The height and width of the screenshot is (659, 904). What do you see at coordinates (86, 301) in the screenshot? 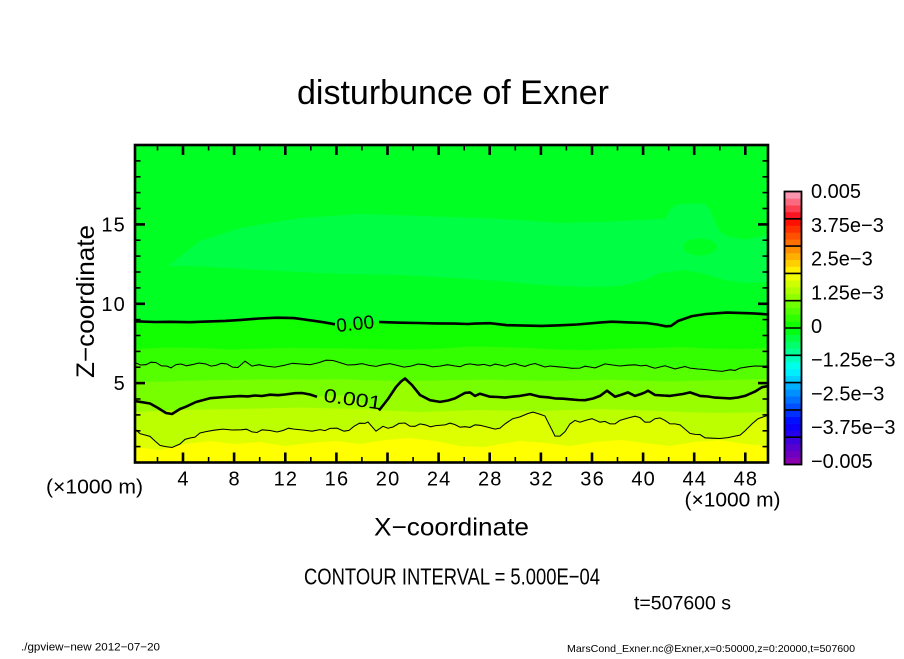
I see `svg-text: Z−coordinate` at bounding box center [86, 301].